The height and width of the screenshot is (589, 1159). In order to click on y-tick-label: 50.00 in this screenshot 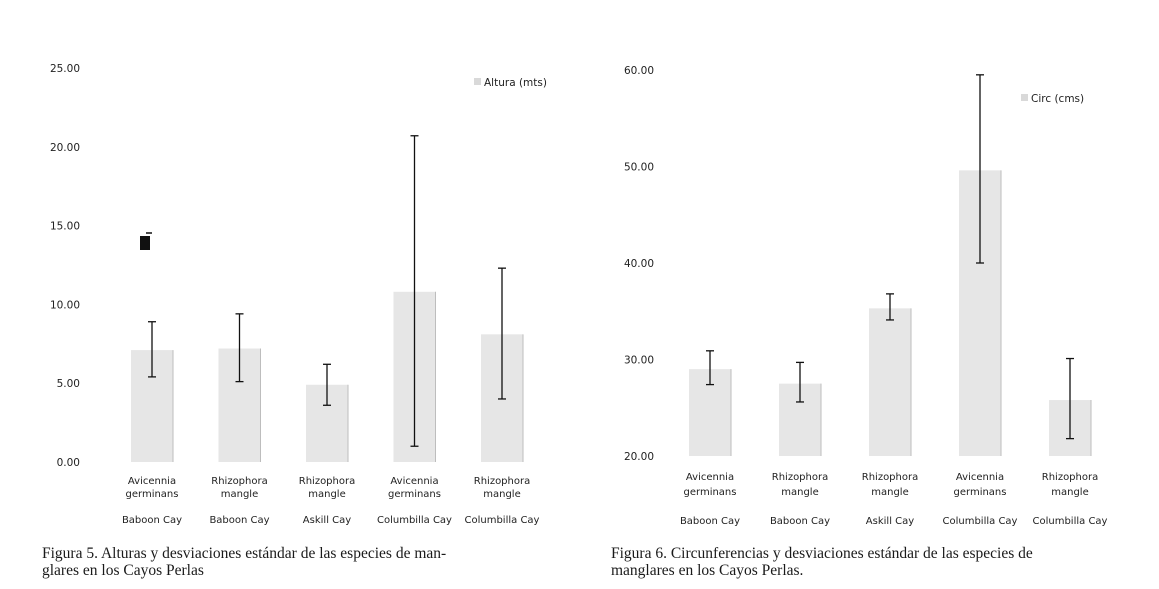, I will do `click(639, 168)`.